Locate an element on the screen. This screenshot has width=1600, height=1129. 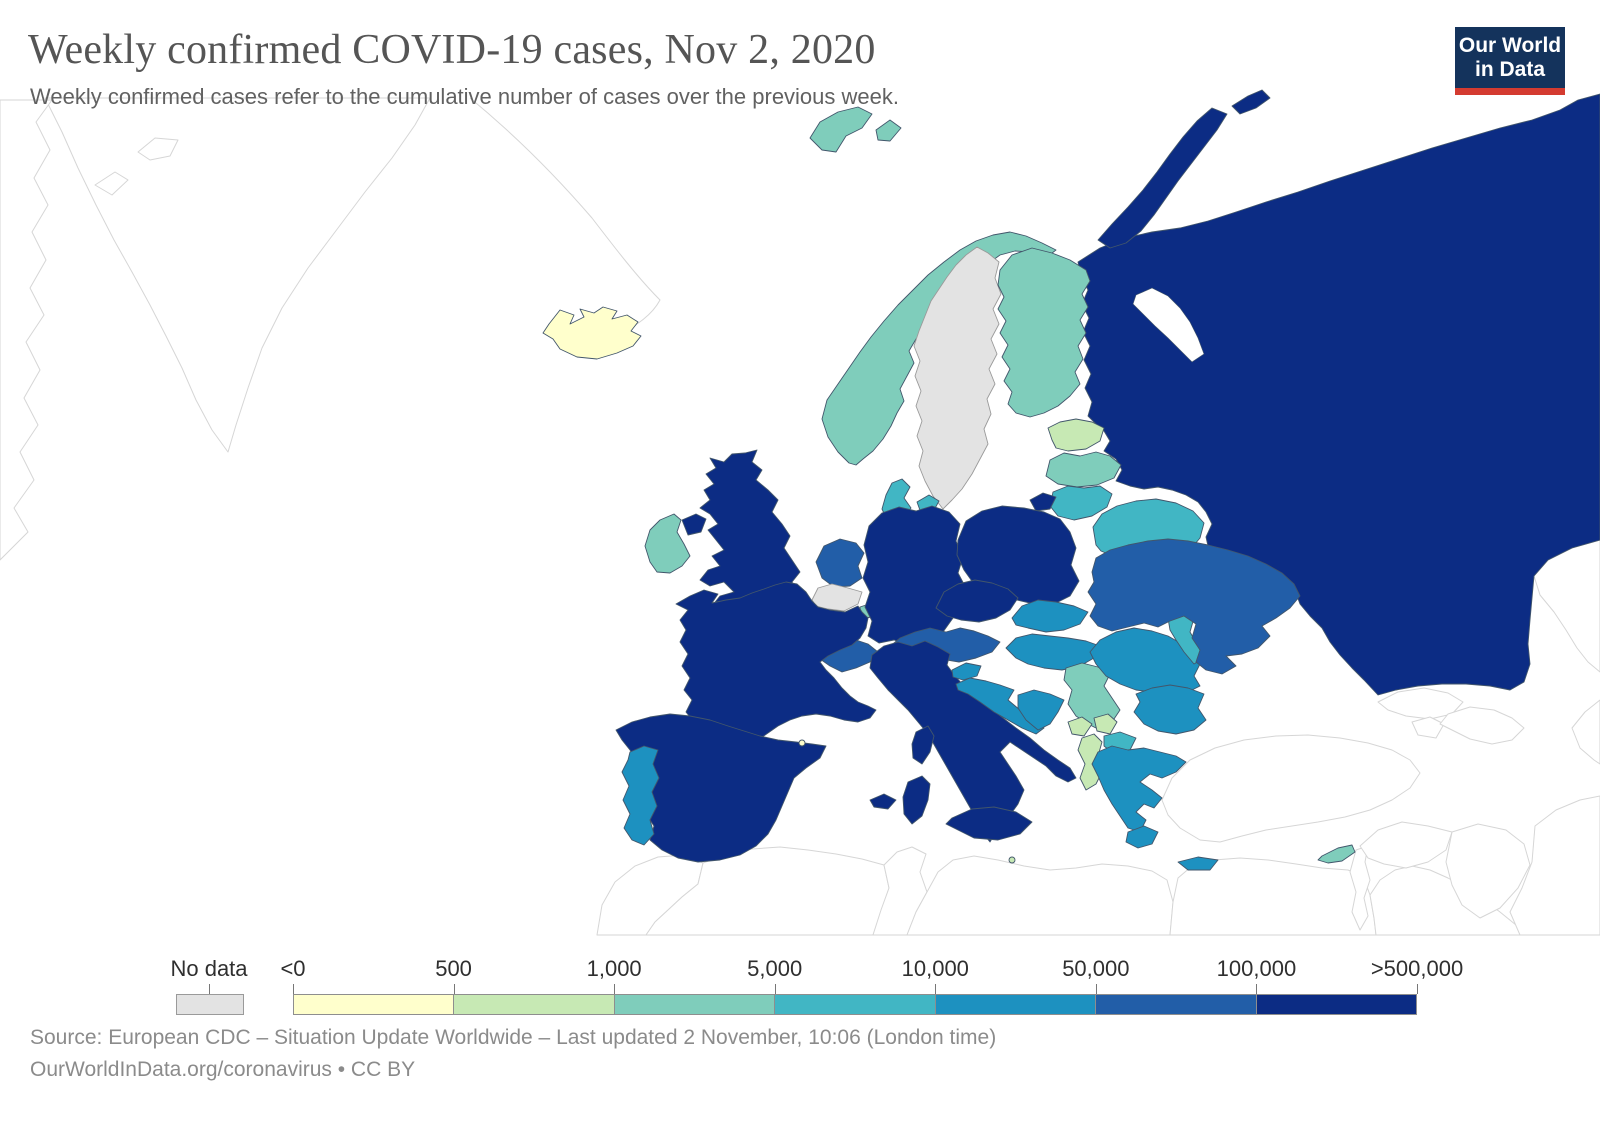
country-italy-sardinia is located at coordinates (916, 800).